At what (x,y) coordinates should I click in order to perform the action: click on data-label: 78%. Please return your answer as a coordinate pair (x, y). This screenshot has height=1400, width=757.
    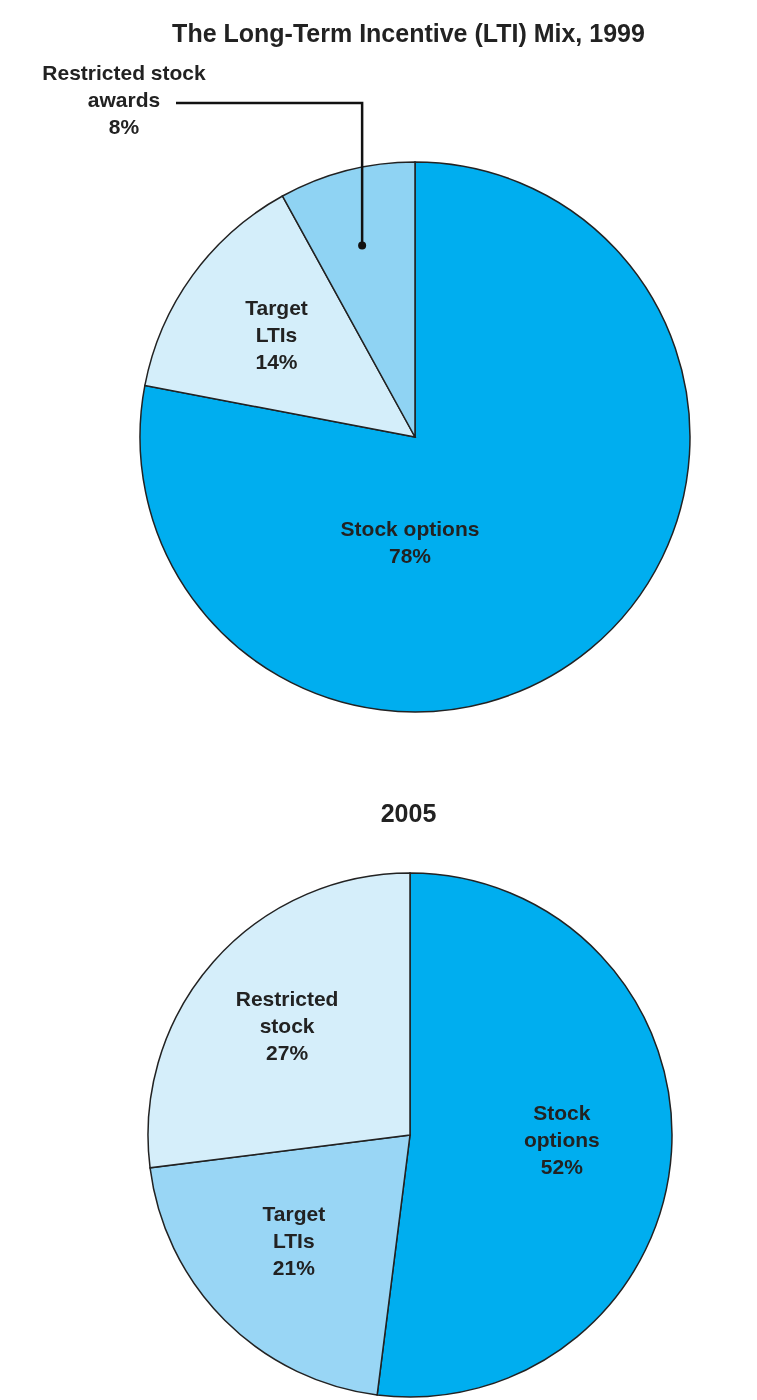
    Looking at the image, I should click on (410, 555).